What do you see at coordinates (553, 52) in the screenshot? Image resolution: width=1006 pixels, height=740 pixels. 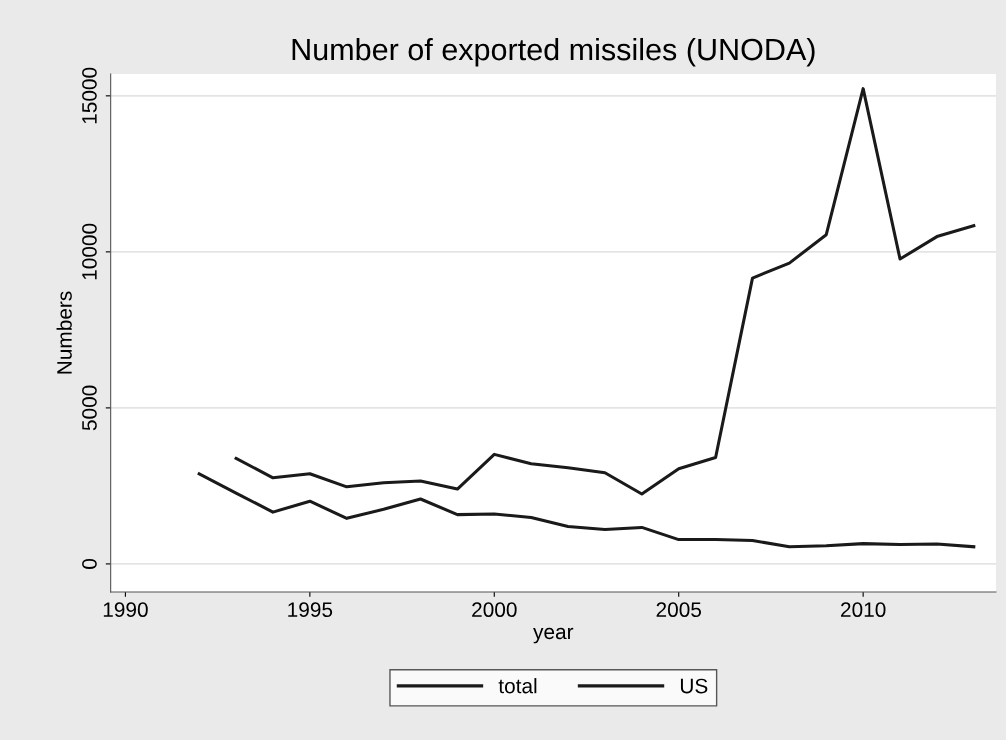 I see `chart-title: Number of exported missiles (UNODA)` at bounding box center [553, 52].